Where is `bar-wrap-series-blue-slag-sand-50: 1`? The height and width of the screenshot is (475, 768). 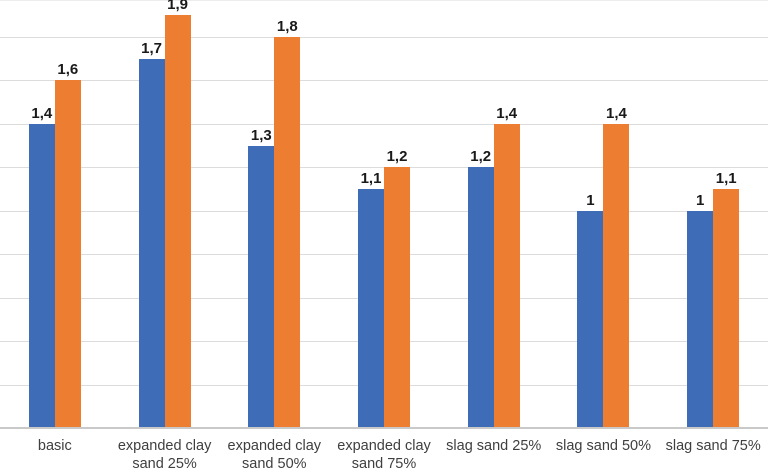 bar-wrap-series-blue-slag-sand-50: 1 is located at coordinates (590, 309).